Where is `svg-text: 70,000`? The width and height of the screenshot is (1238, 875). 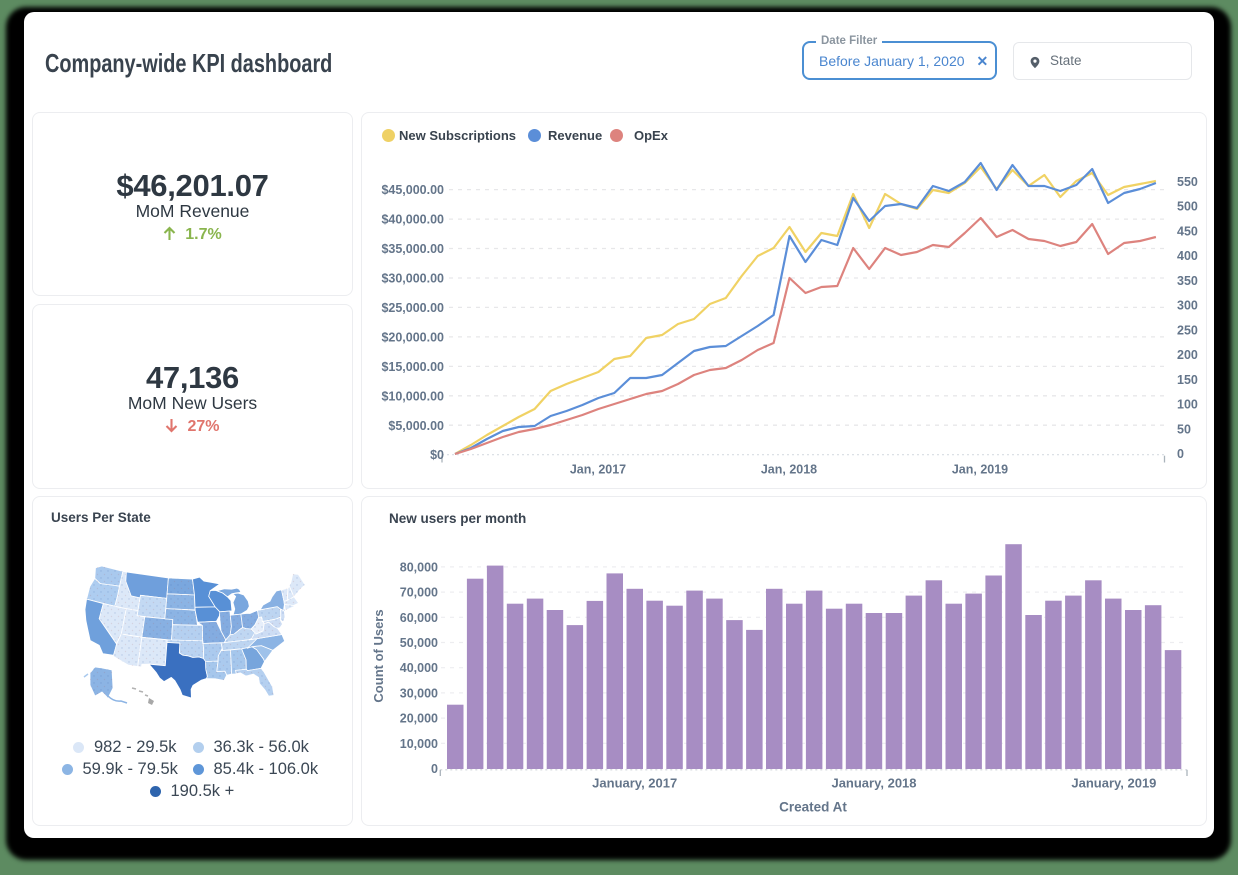 svg-text: 70,000 is located at coordinates (419, 593).